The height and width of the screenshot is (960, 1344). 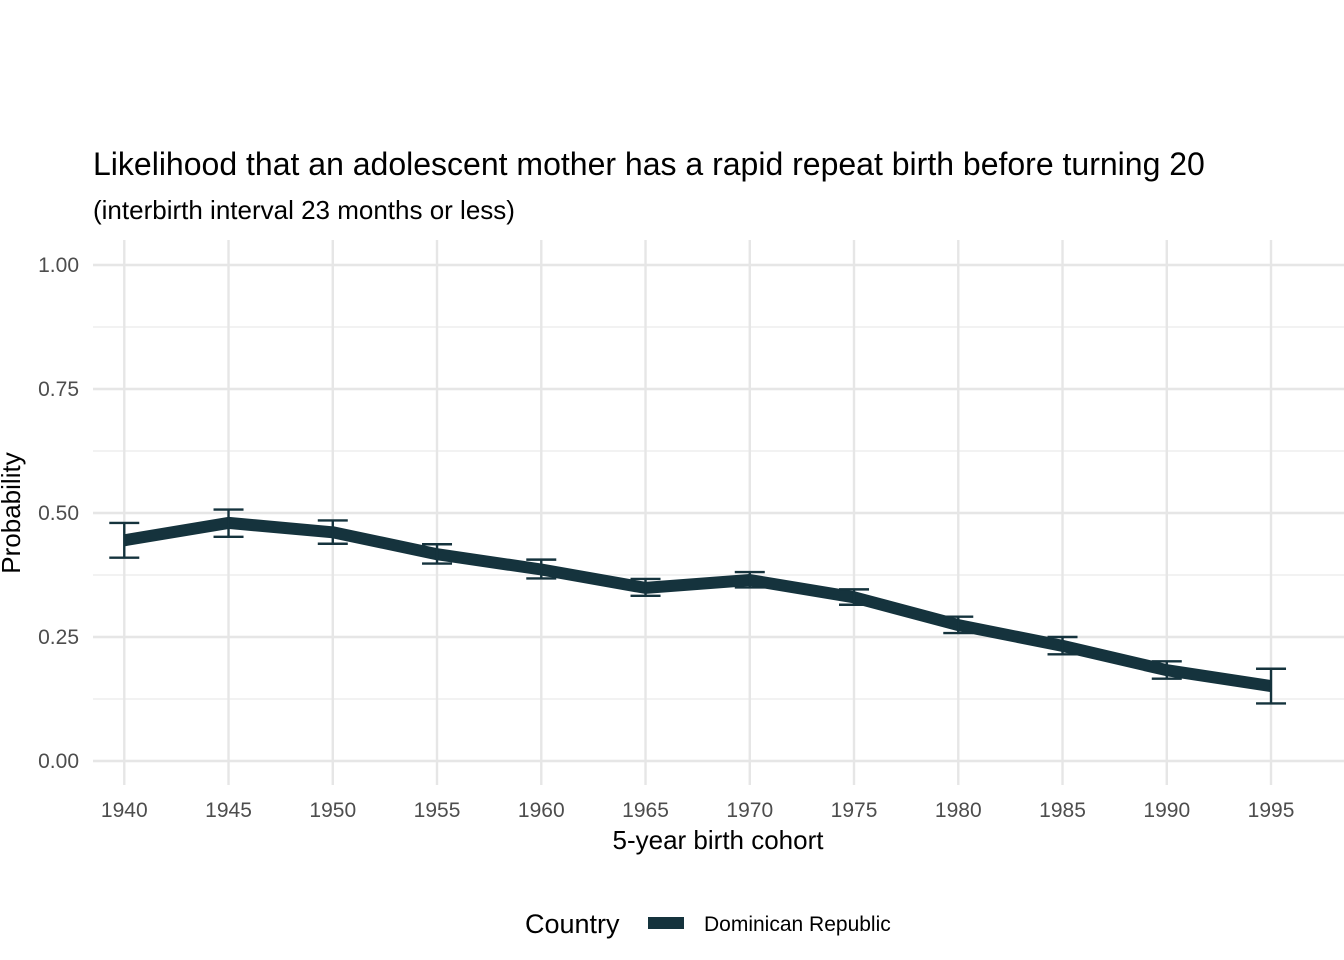 I want to click on x-tick-label: 1960, so click(x=541, y=810).